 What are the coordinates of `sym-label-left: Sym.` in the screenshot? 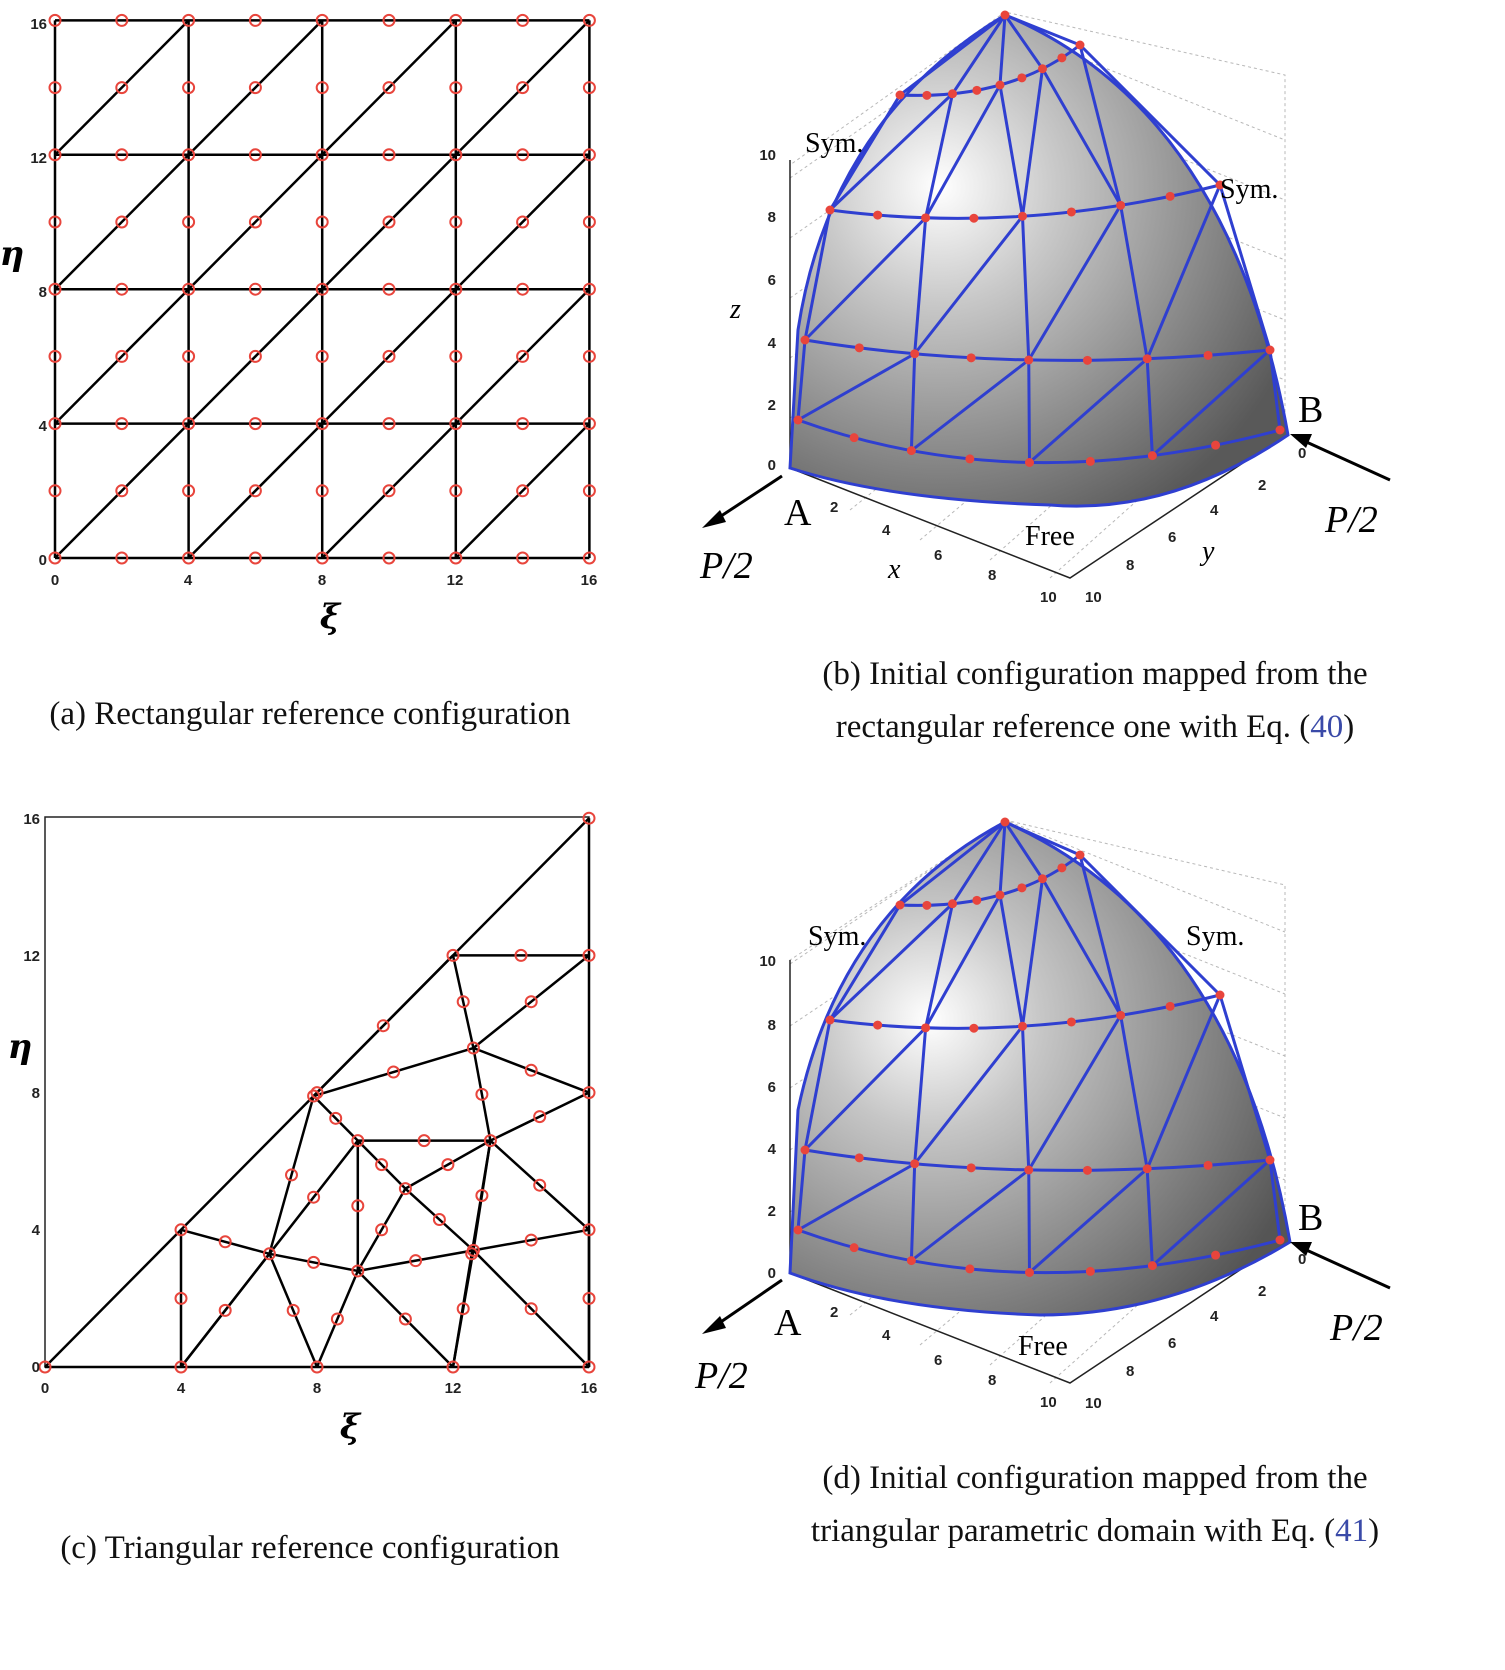 It's located at (834, 143).